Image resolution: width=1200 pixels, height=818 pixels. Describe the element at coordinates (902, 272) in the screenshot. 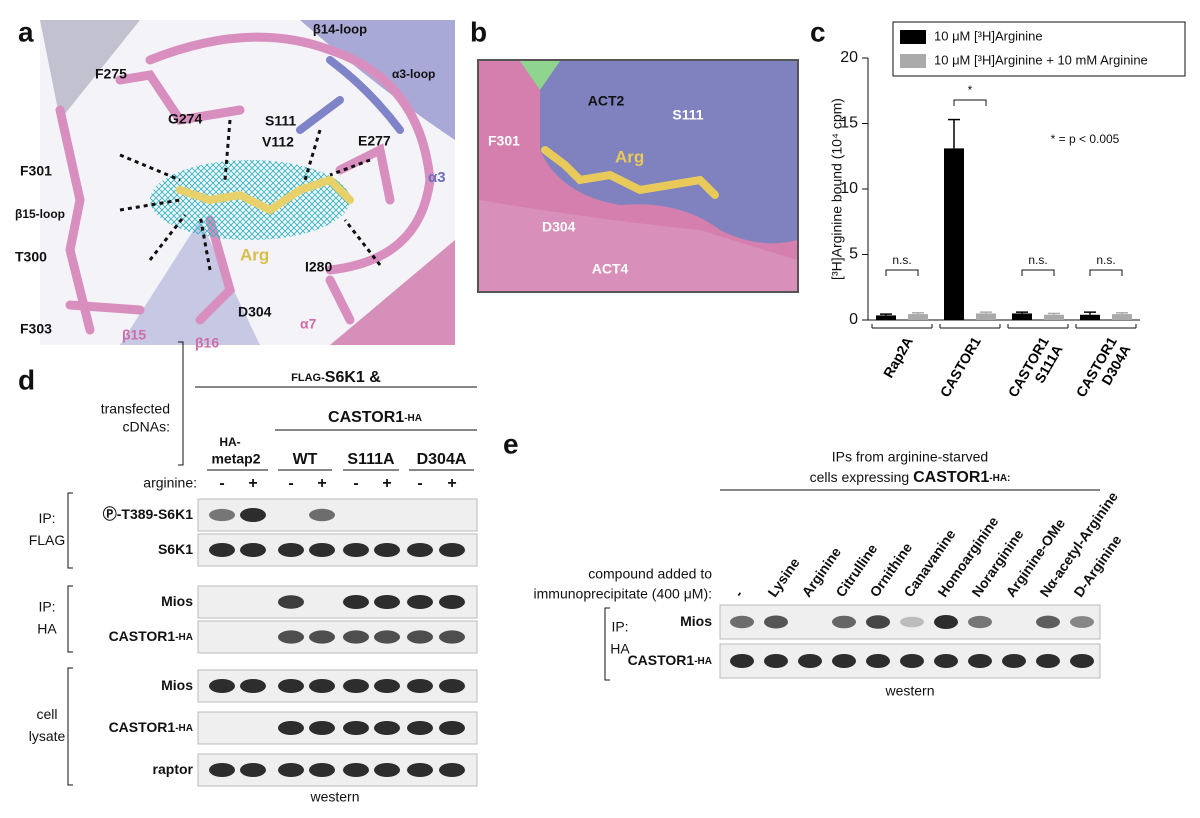

I see `significance-bracket` at that location.